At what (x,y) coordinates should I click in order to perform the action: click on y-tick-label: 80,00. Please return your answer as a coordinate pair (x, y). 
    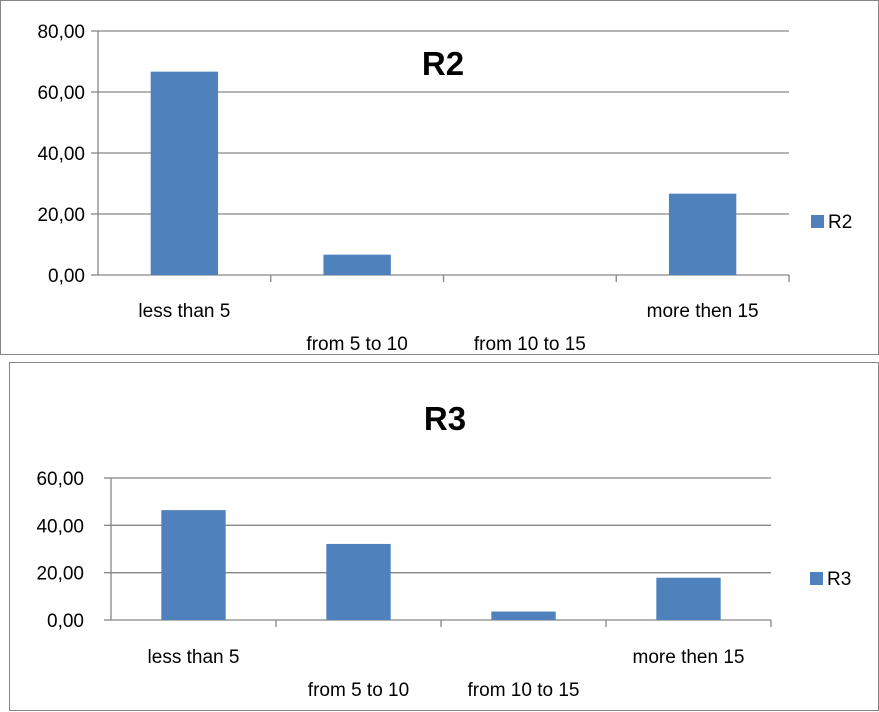
    Looking at the image, I should click on (61, 32).